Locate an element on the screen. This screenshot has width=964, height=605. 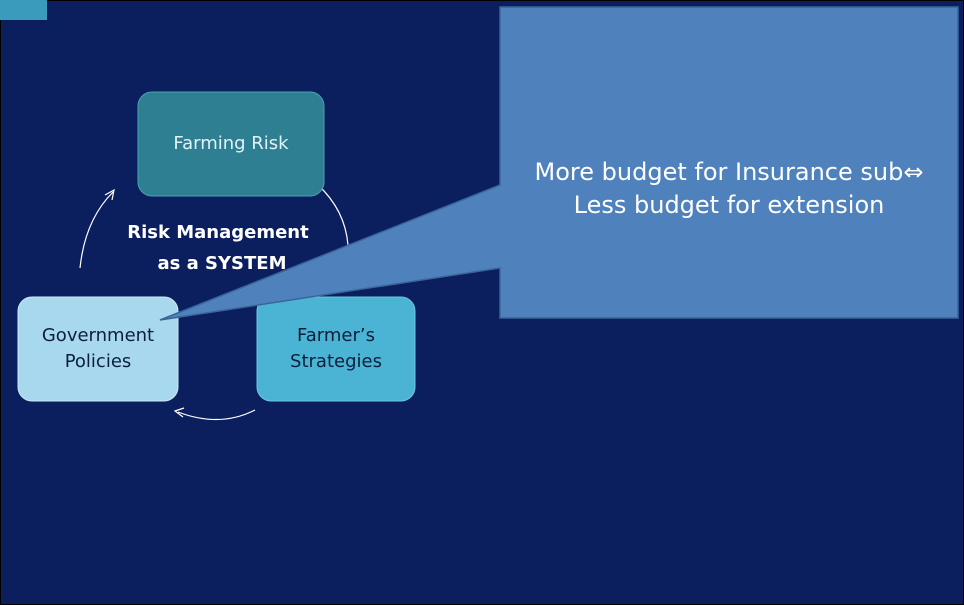
node-label: Farming Risk is located at coordinates (231, 143).